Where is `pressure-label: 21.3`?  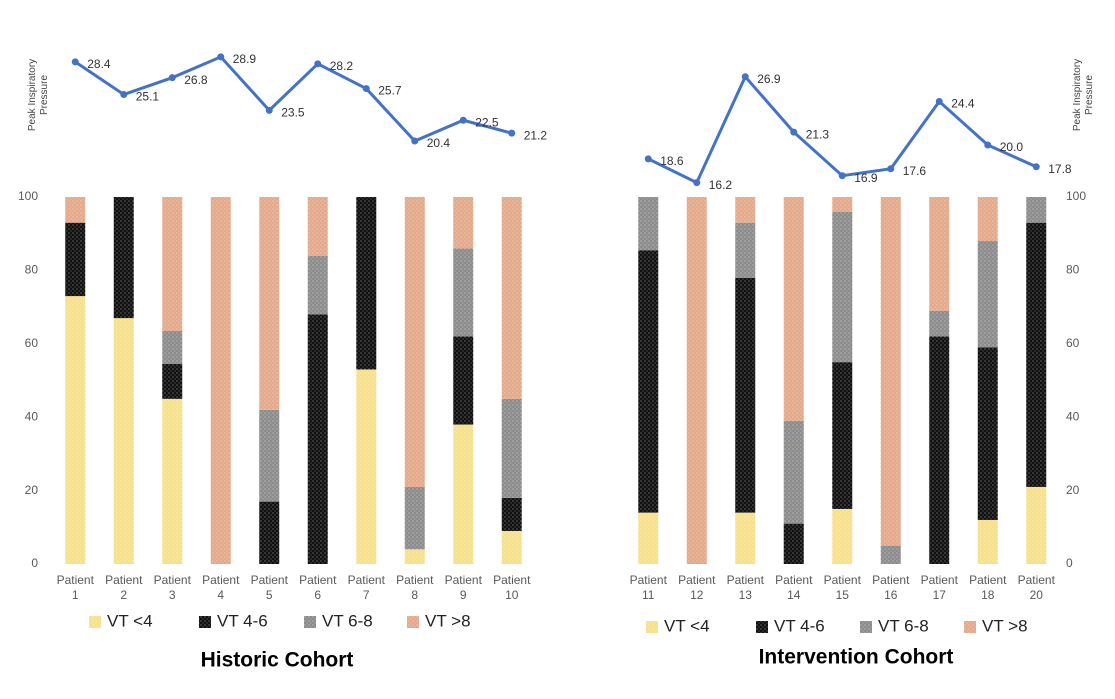
pressure-label: 21.3 is located at coordinates (818, 134).